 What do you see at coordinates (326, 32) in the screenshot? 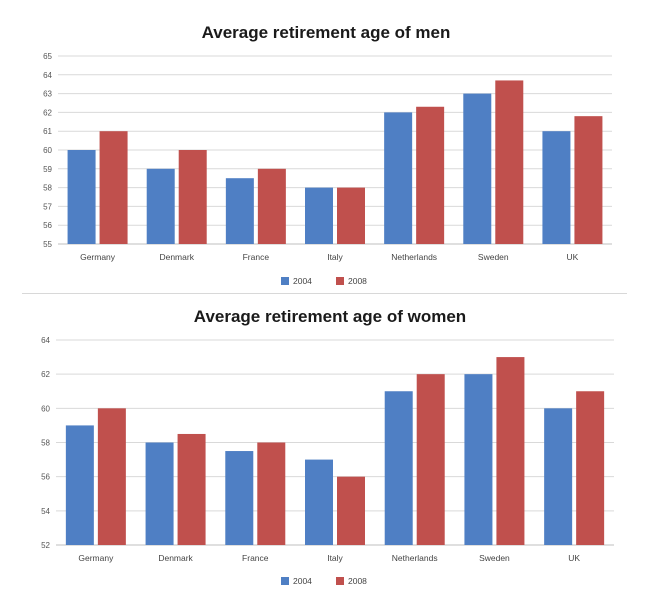
I see `chart-title: Average retirement age of men` at bounding box center [326, 32].